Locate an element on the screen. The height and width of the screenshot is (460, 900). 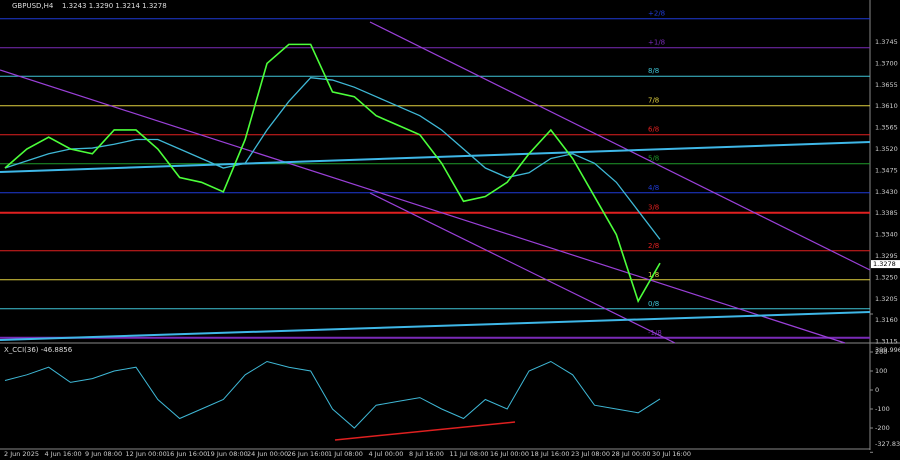
channel-line is located at coordinates (522, 268).